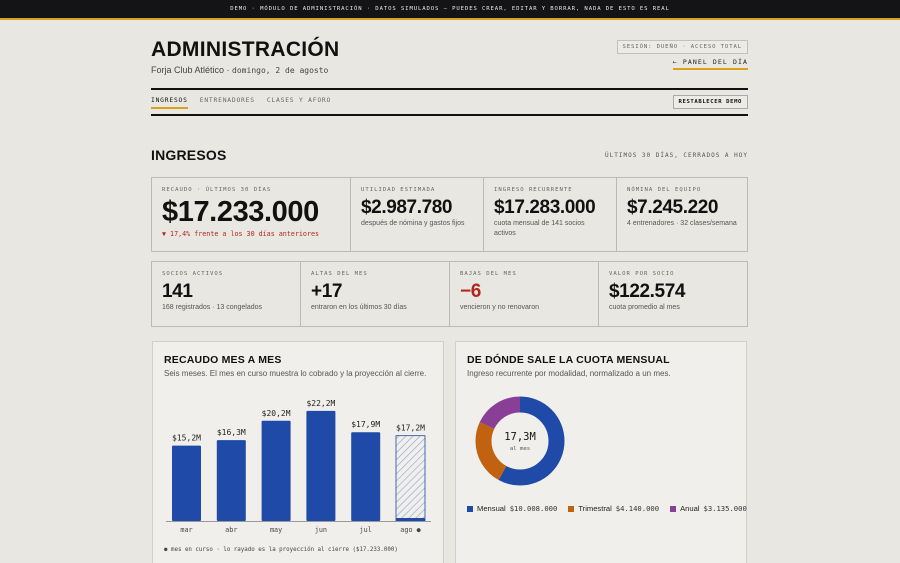 This screenshot has width=900, height=563. Describe the element at coordinates (710, 64) in the screenshot. I see `panel-del-dia-link: ← PANEL DEL DÍA` at that location.